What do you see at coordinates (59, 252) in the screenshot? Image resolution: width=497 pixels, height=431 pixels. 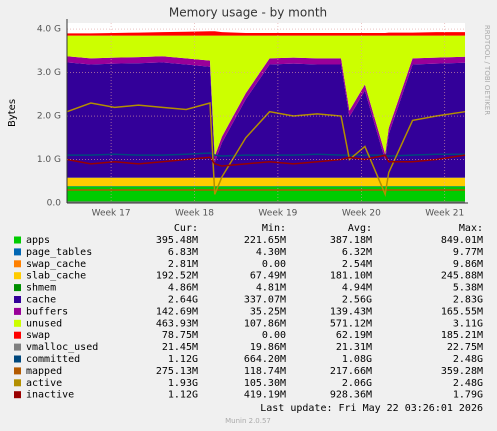 I see `legend-label: page_tables` at bounding box center [59, 252].